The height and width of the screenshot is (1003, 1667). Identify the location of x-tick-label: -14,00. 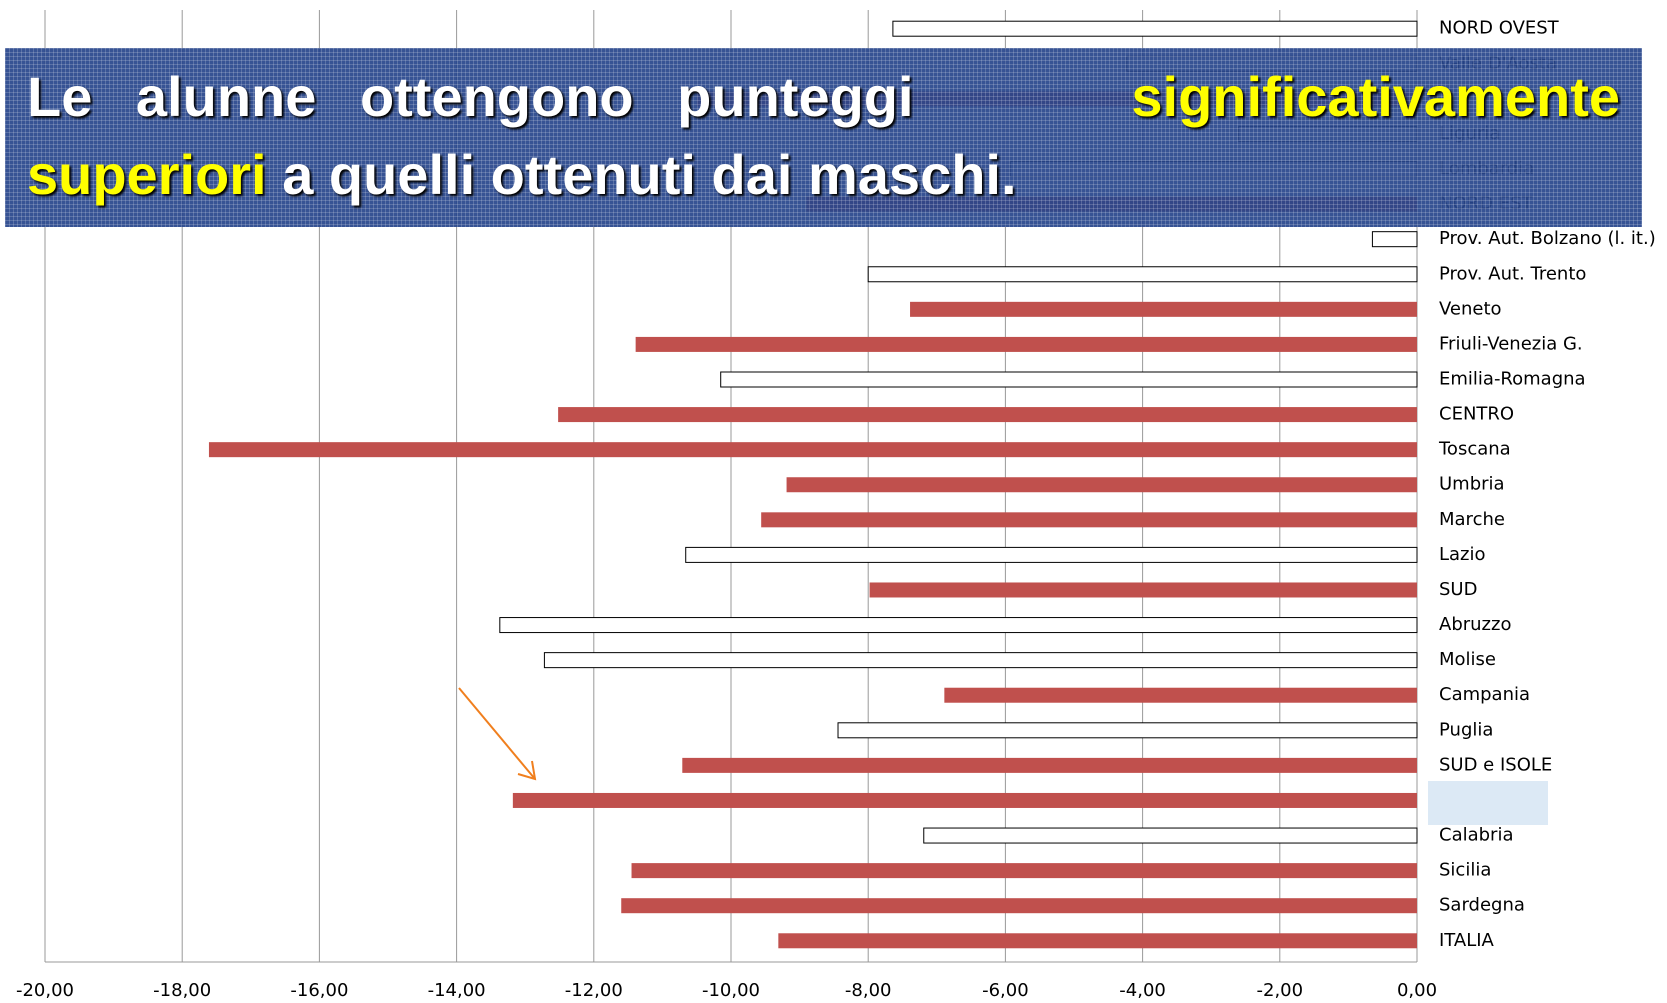
(457, 990).